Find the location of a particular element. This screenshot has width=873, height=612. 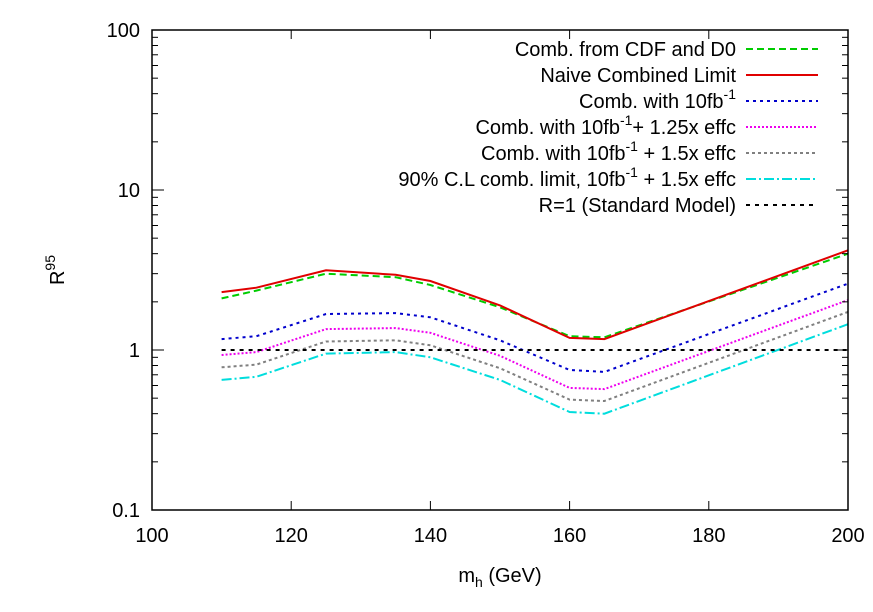

x-tick-label: 160 is located at coordinates (569, 536).